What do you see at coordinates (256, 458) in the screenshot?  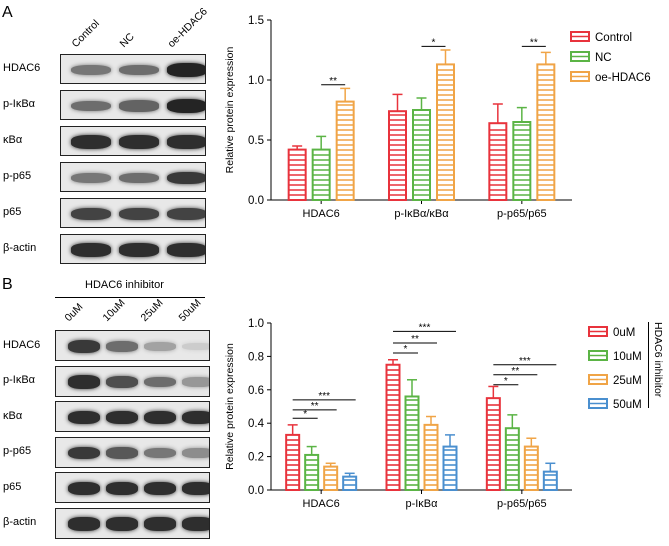 I see `y-tick-label: 0.2` at bounding box center [256, 458].